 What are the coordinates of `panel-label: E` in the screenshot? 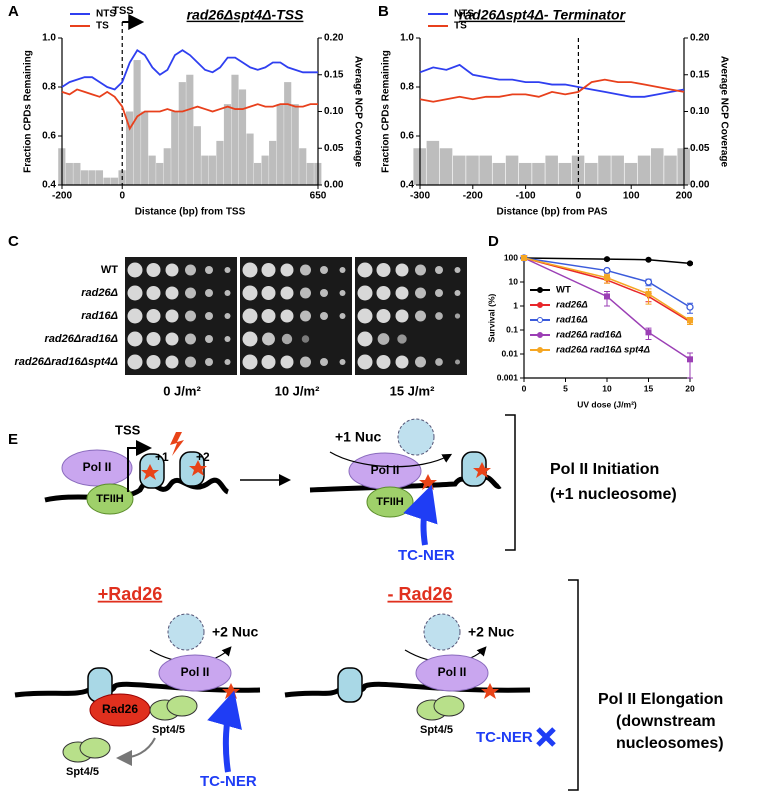 It's located at (13, 439).